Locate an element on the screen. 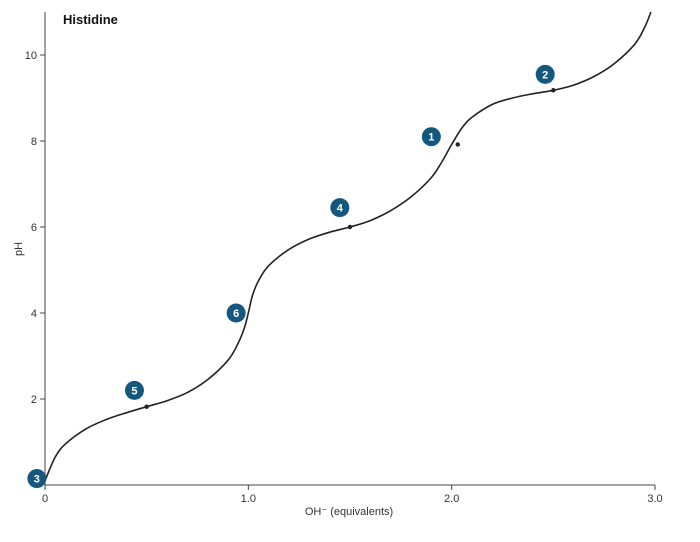  marker-number: 4 is located at coordinates (340, 209).